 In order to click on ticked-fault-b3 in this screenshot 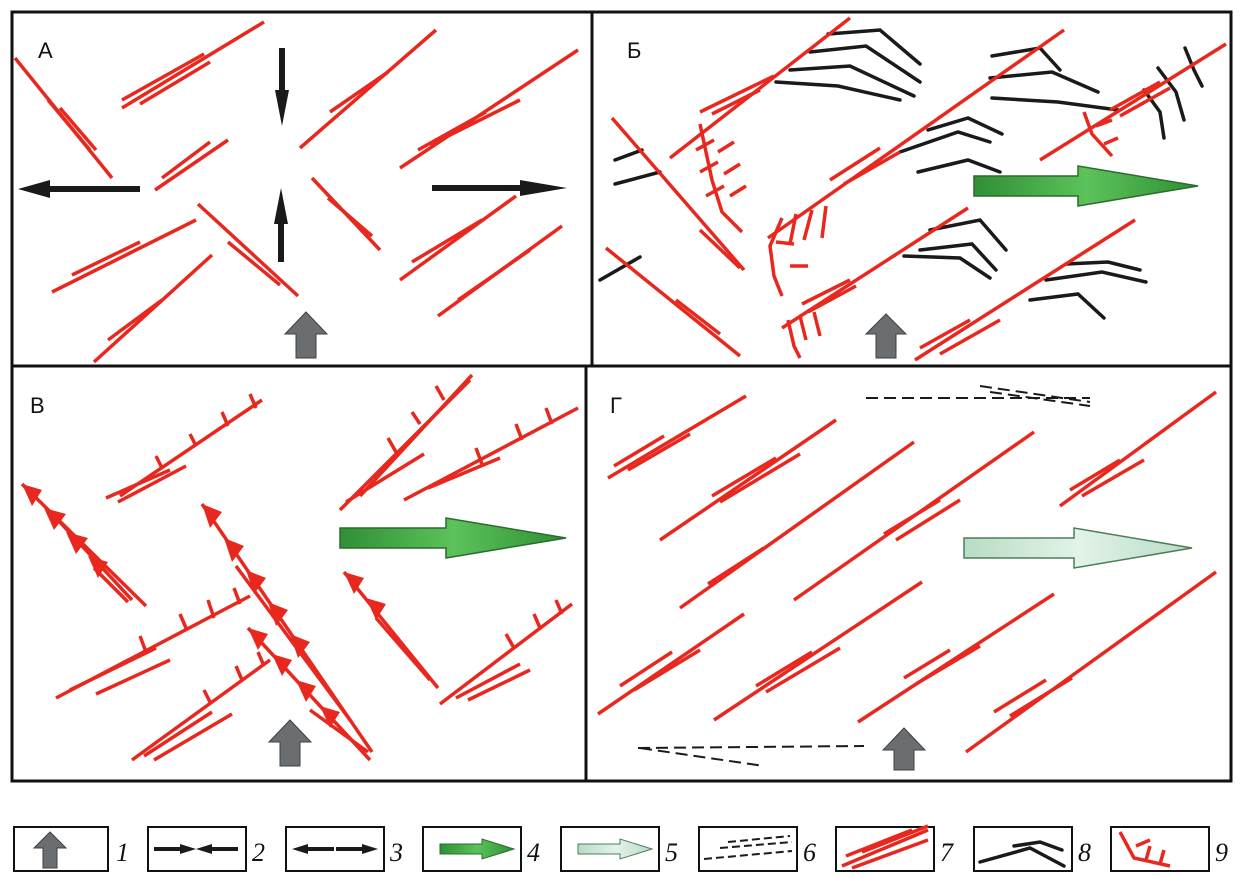, I will do `click(1098, 134)`.